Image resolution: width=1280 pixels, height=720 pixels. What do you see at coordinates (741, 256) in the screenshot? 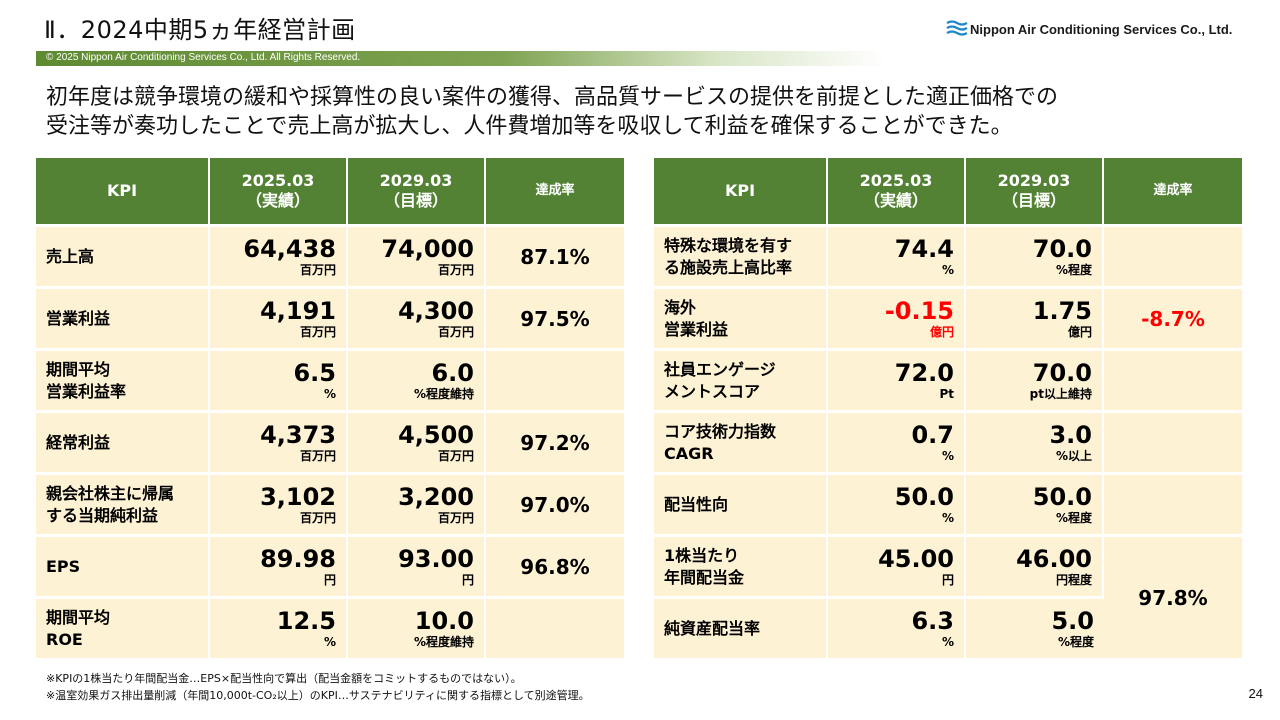
I see `kpi-name: 特殊な環境を有す る施設売上高比率` at bounding box center [741, 256].